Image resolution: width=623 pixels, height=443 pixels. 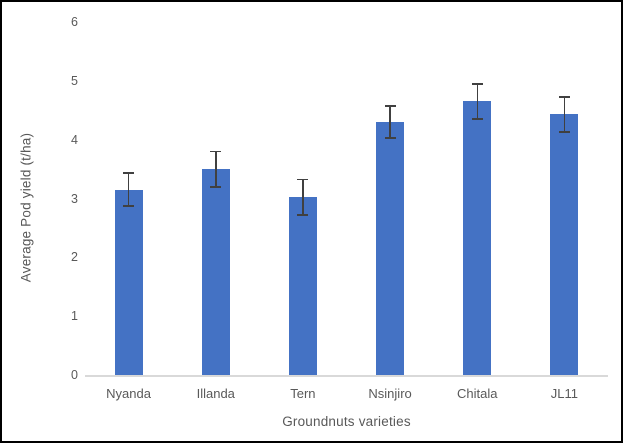 What do you see at coordinates (346, 421) in the screenshot?
I see `x-axis-title: Groundnuts varieties` at bounding box center [346, 421].